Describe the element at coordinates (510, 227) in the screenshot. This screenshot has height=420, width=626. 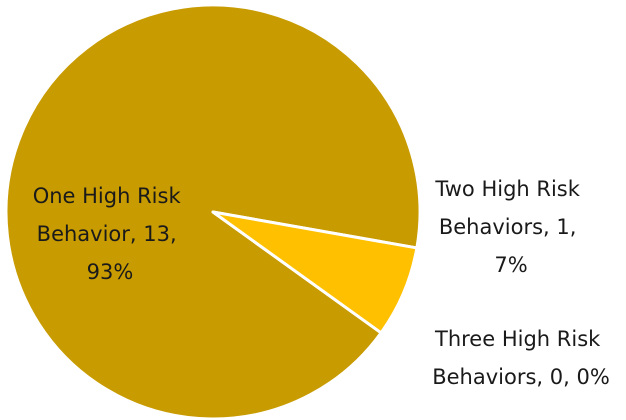
I see `data-label-two-high-risk: Two High Risk Behaviors, 1, 7%` at that location.